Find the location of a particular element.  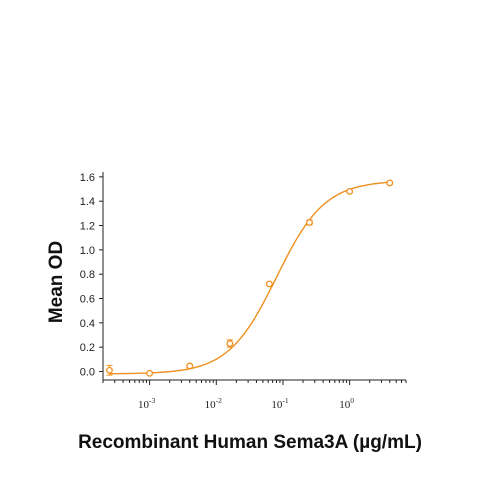

y-tick-label: 0.8 is located at coordinates (87, 275).